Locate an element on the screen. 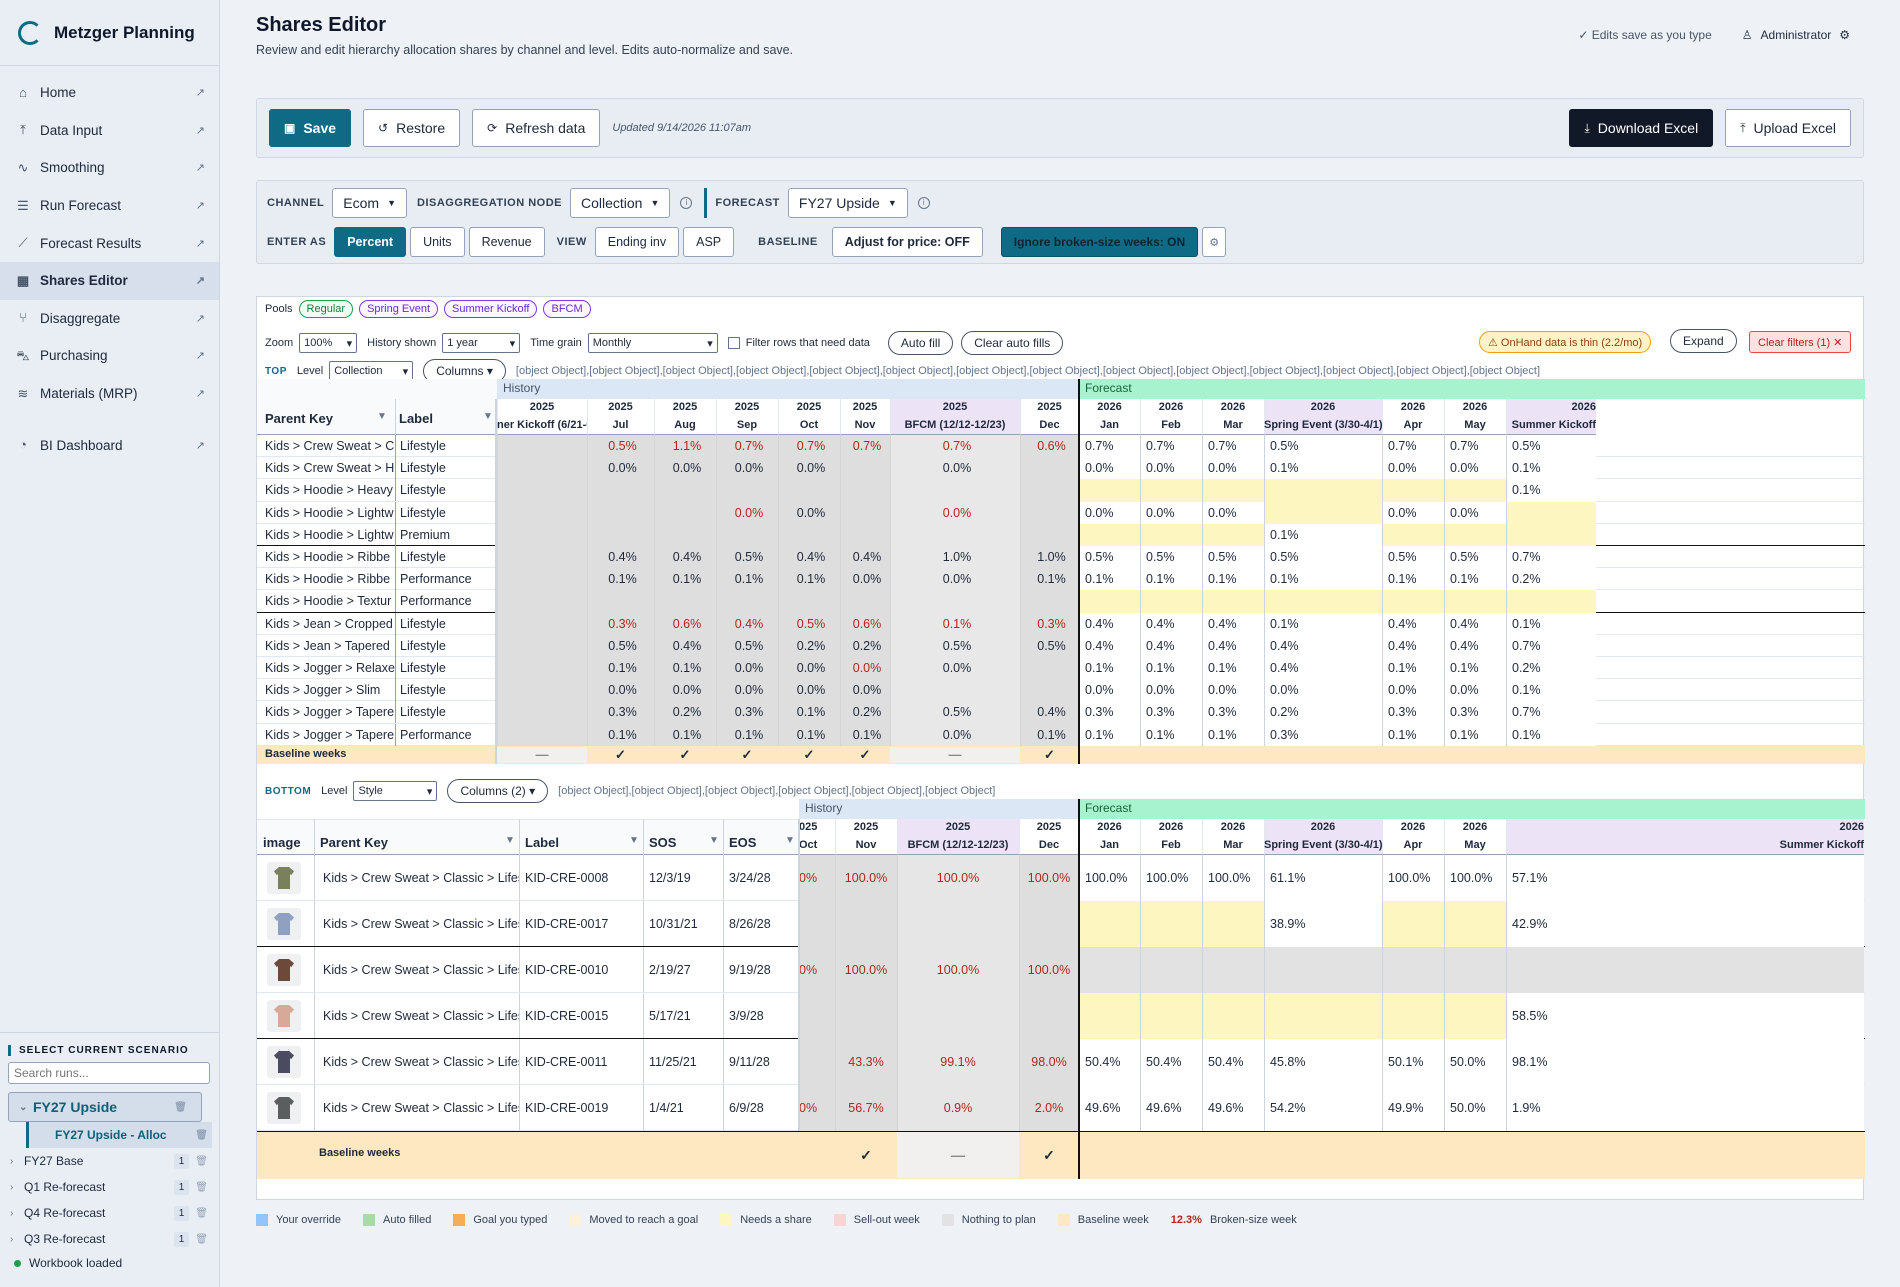  run-item: › Q4 Re-forecast 1 🗑 is located at coordinates (110, 1213).